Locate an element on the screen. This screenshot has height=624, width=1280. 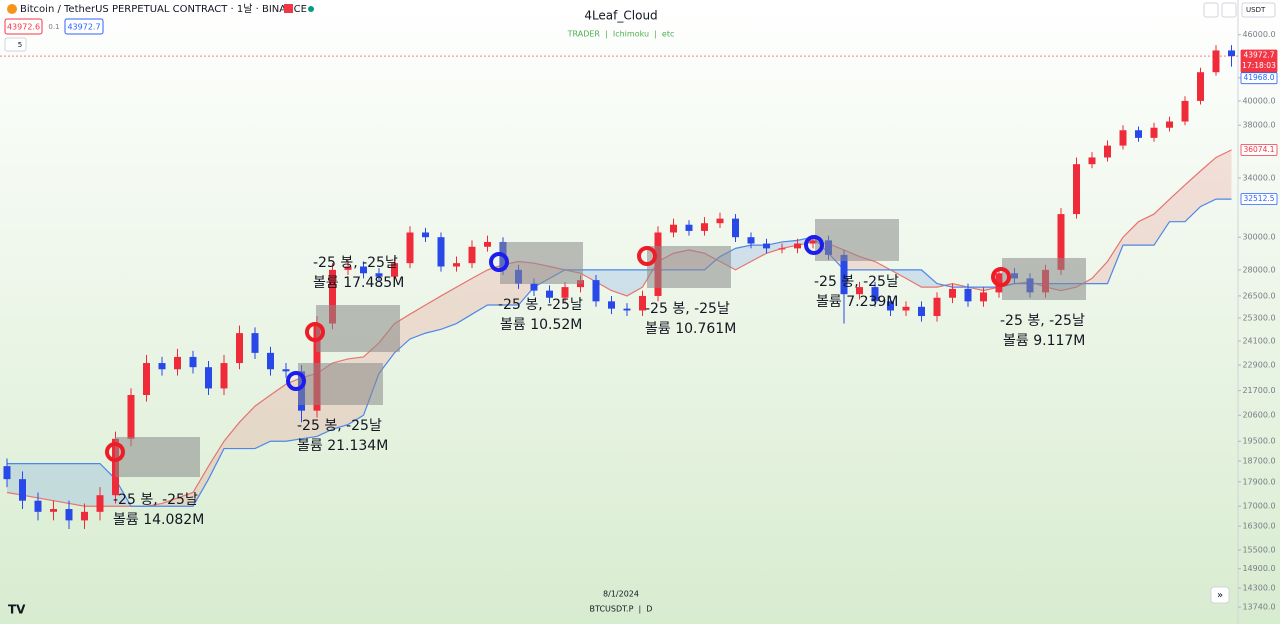
y-tick-label: 18700.0 is located at coordinates (1258, 461).